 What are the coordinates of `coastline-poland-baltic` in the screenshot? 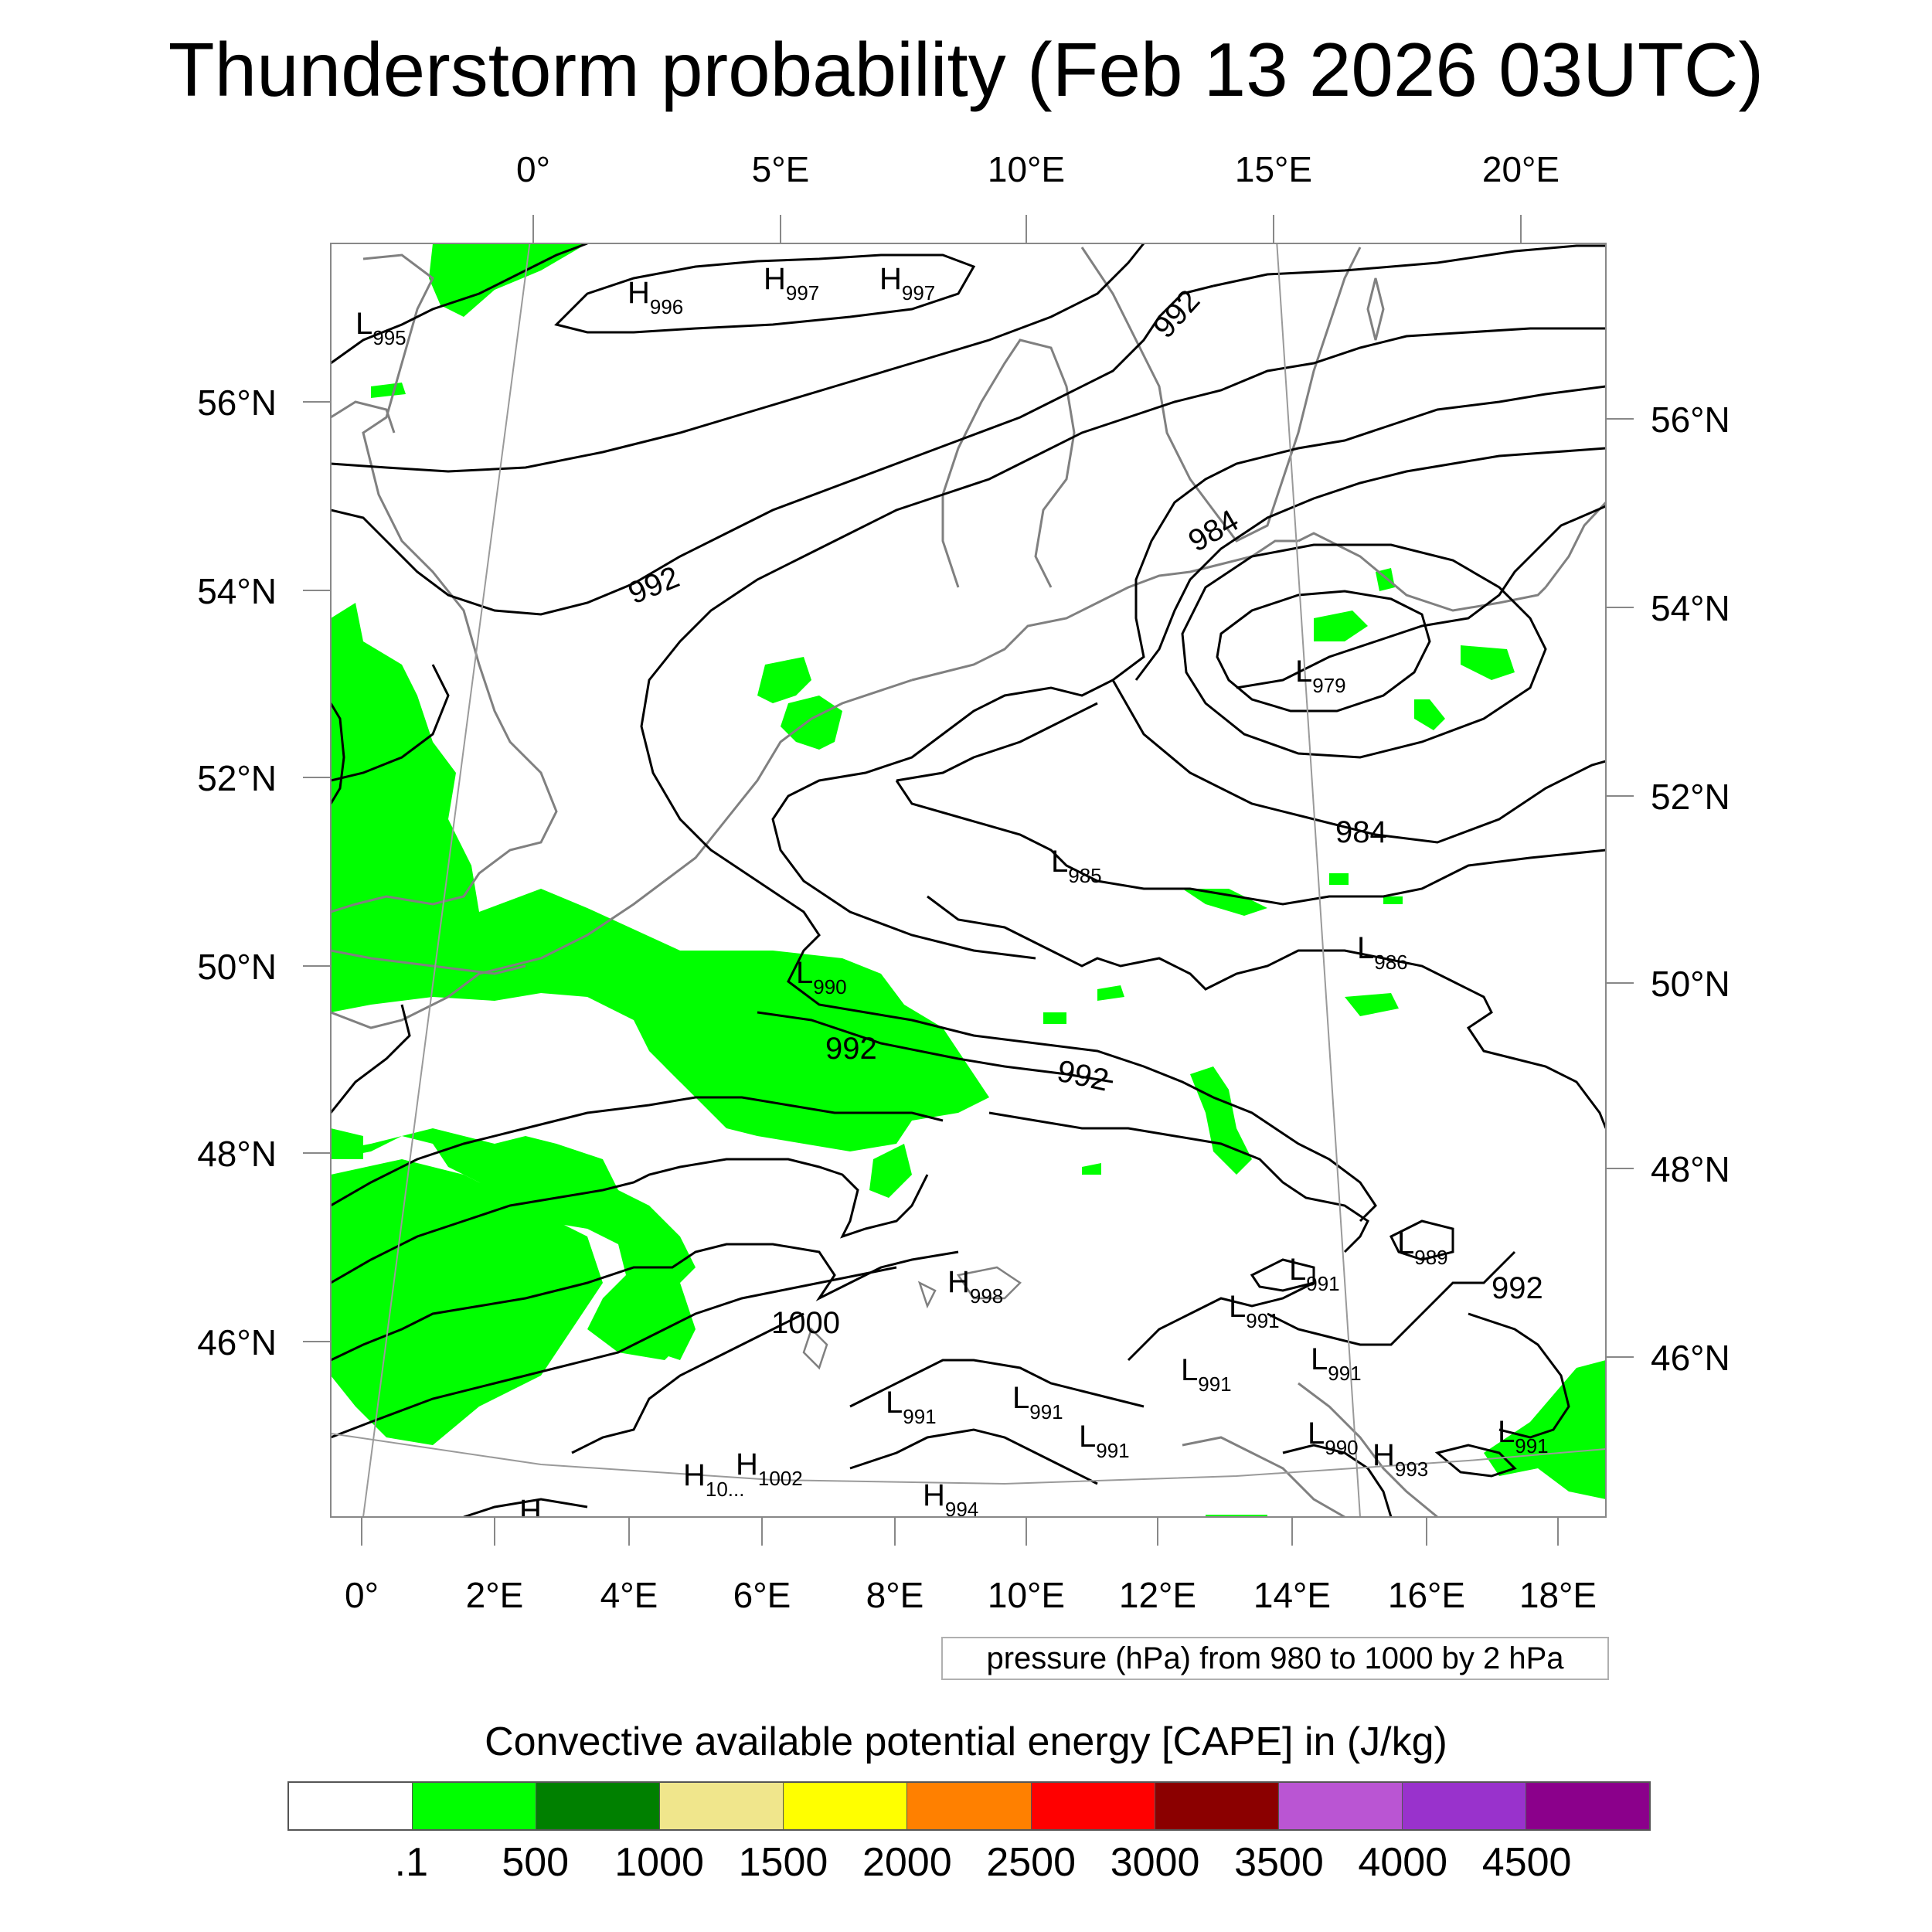 It's located at (1423, 572).